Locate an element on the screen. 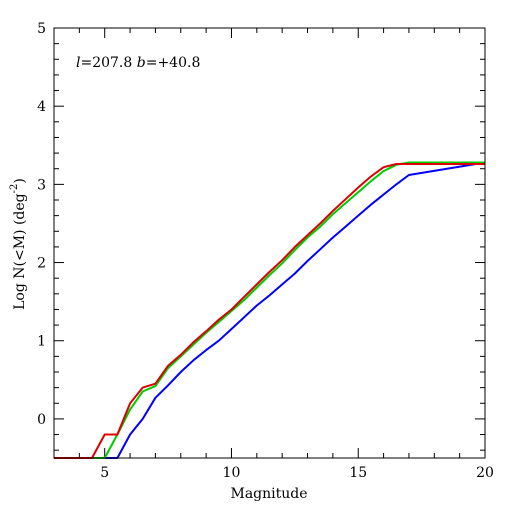 The height and width of the screenshot is (512, 512). y-axis-label-main: Log N(<M) (deg is located at coordinates (20, 251).